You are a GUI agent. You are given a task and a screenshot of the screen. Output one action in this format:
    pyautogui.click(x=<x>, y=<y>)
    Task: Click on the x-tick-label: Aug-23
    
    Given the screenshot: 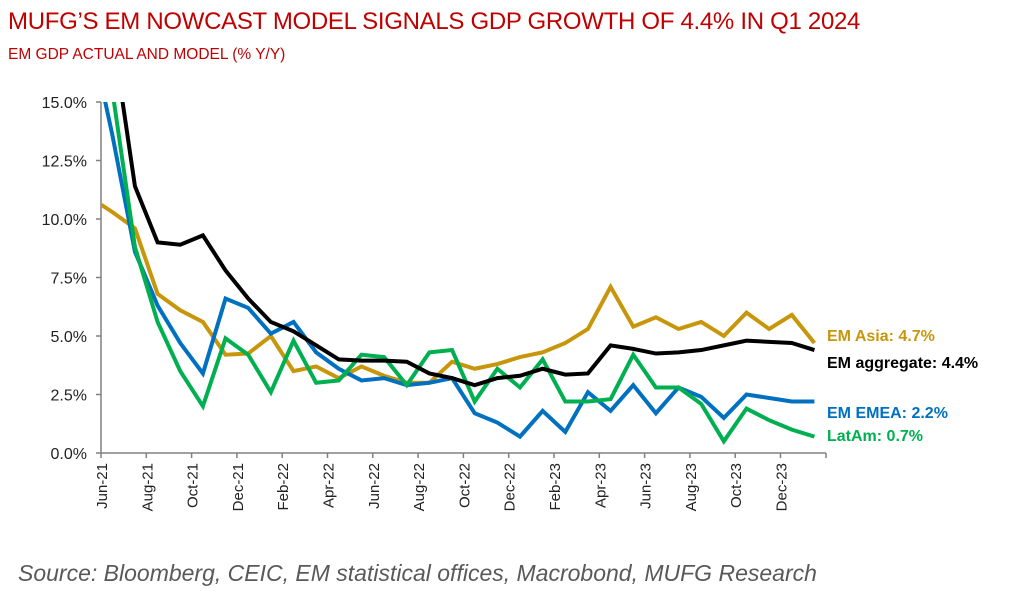 What is the action you would take?
    pyautogui.click(x=691, y=487)
    